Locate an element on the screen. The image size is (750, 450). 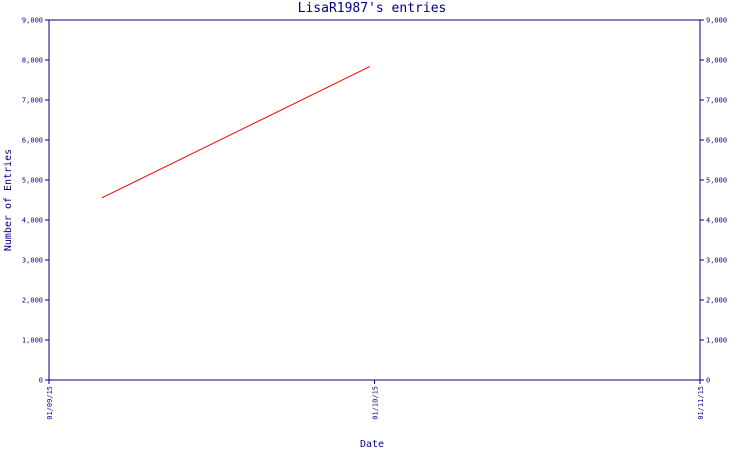
x-axis-label: Date is located at coordinates (372, 444).